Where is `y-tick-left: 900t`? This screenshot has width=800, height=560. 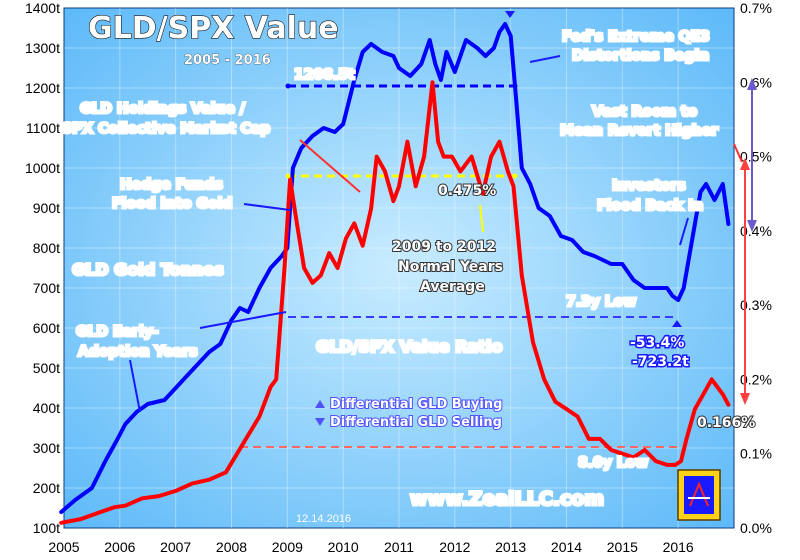
y-tick-left: 900t is located at coordinates (46, 208).